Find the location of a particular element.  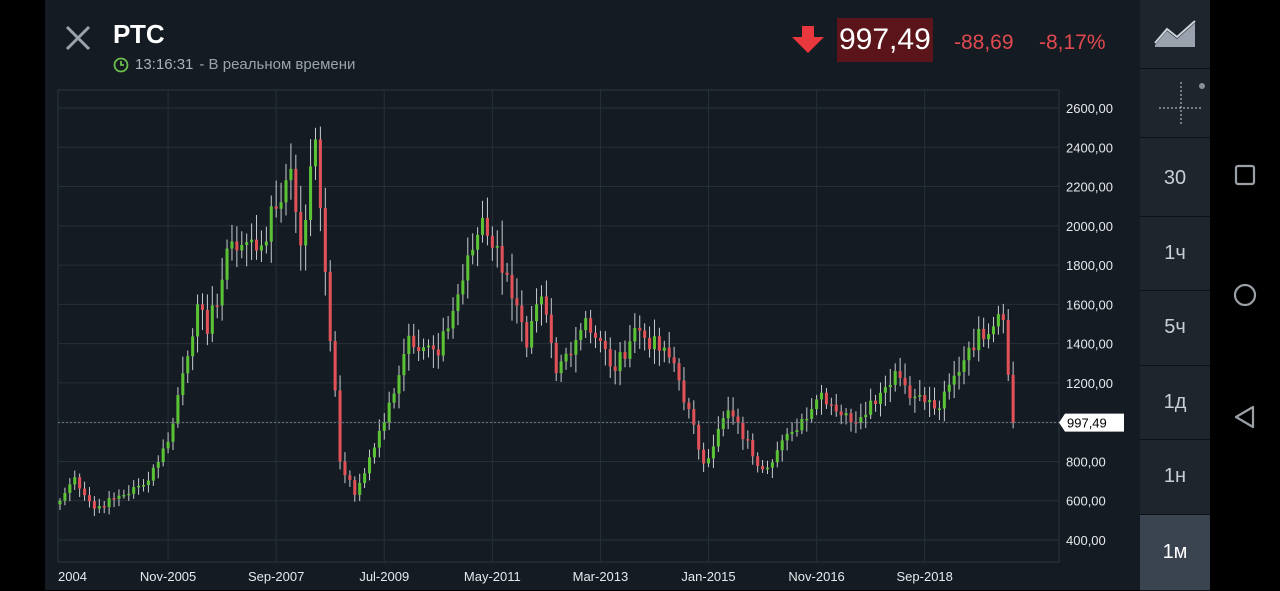

time-status: 13:16:31 - В реальном времени is located at coordinates (234, 64).